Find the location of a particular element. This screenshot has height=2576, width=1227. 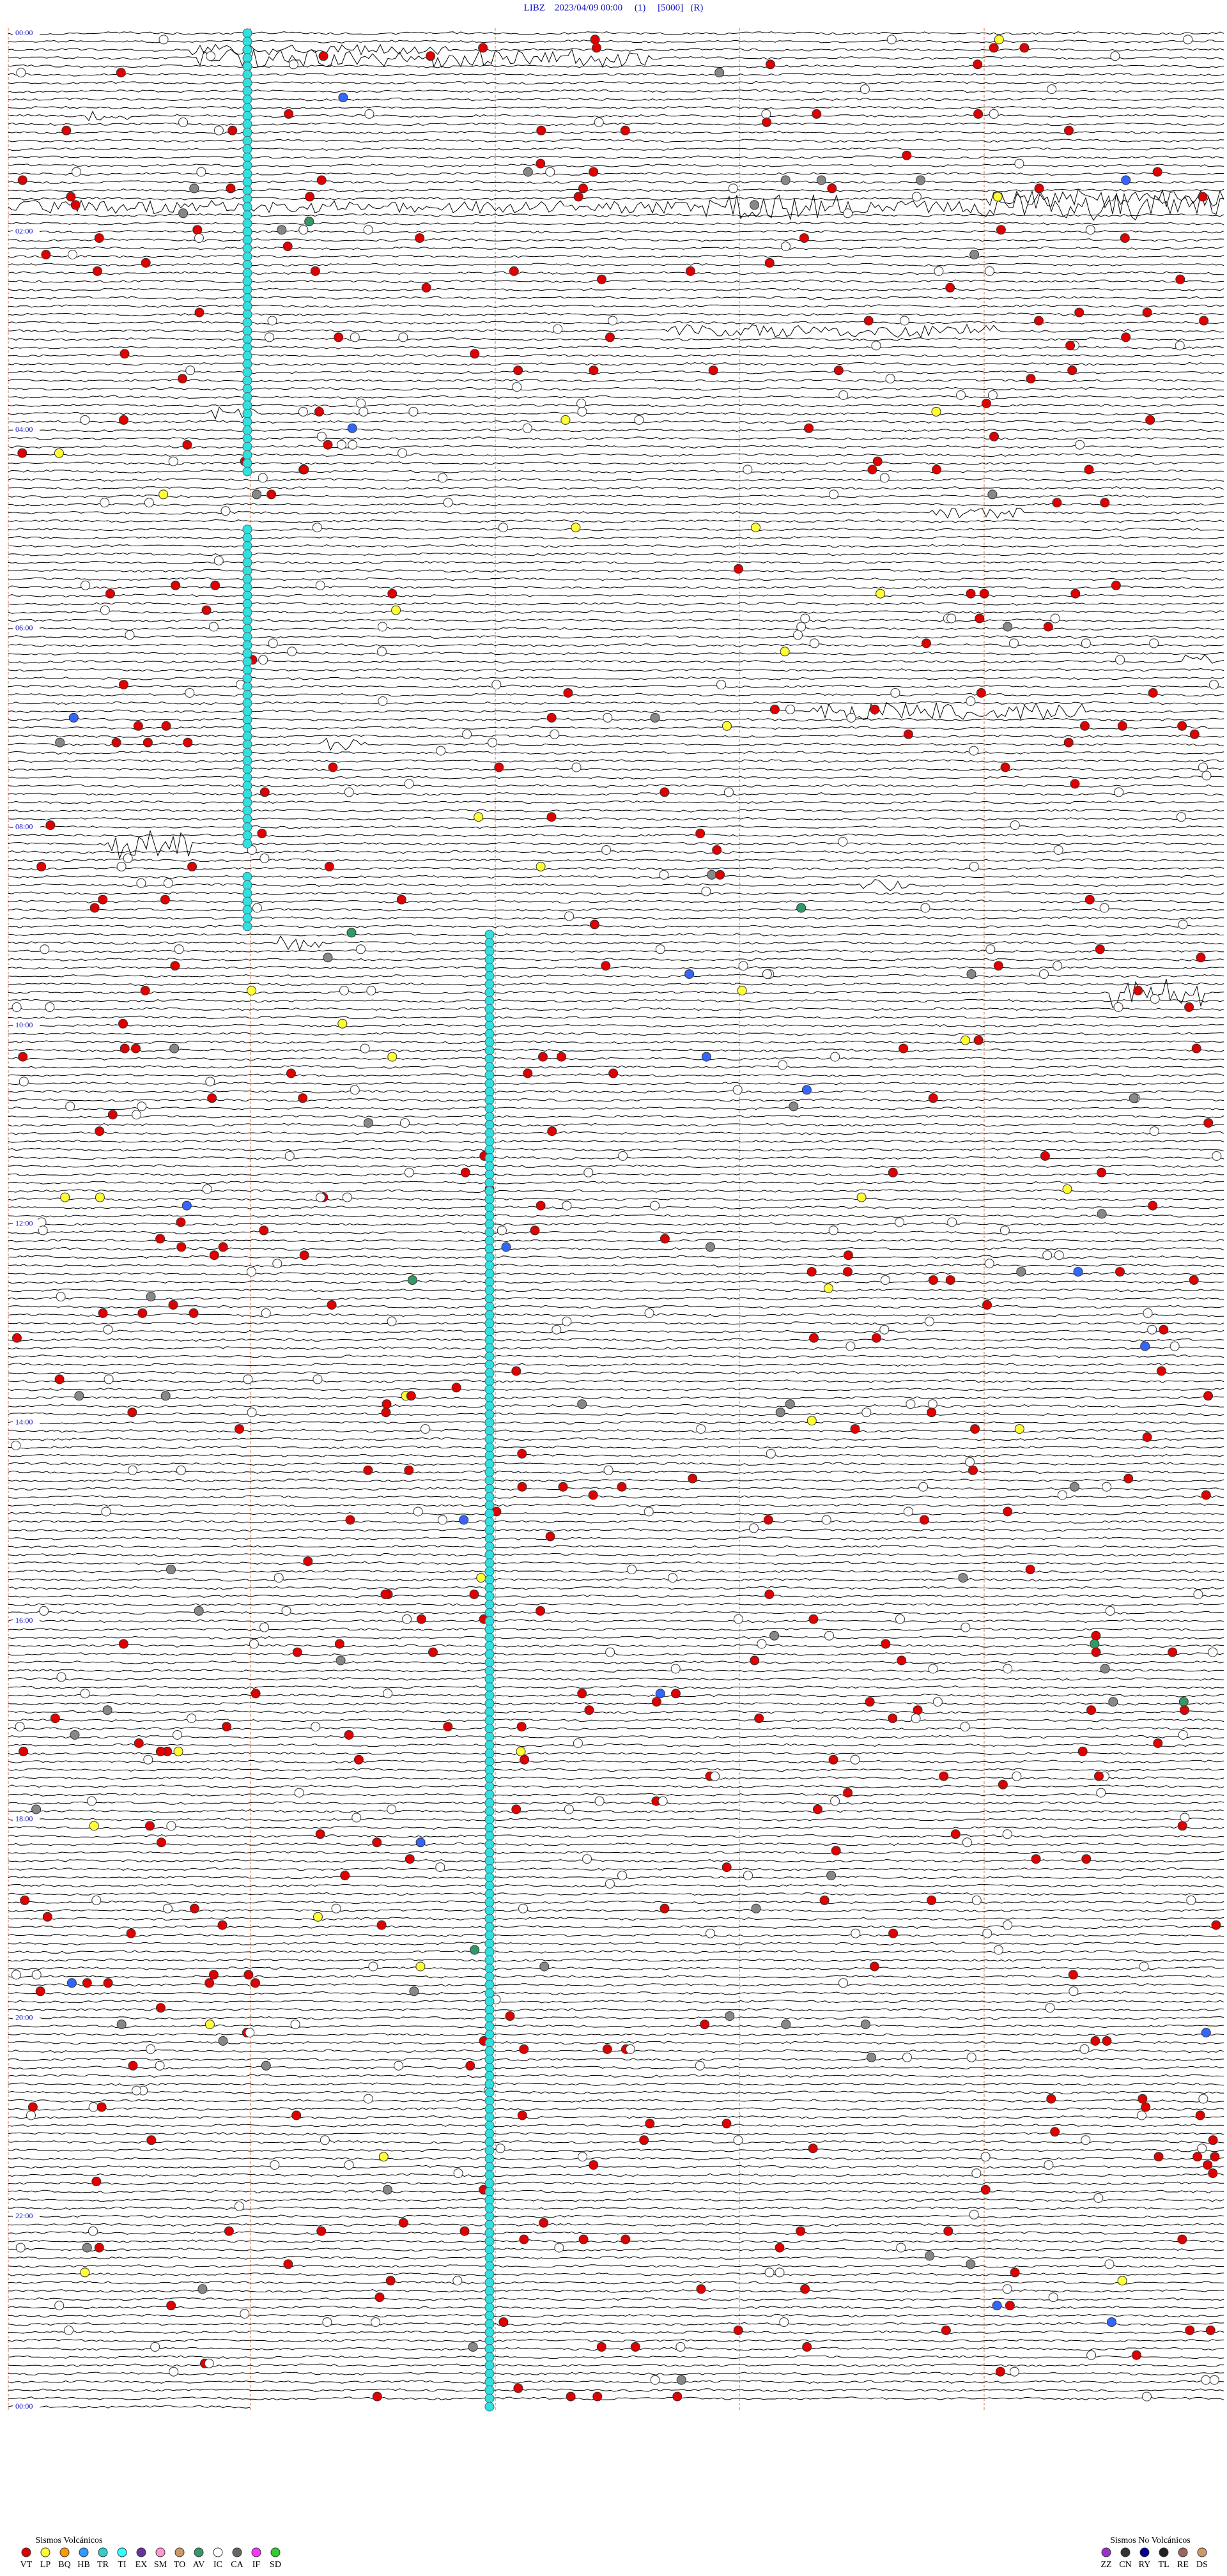

time-label: 12:00 is located at coordinates (24, 1223).